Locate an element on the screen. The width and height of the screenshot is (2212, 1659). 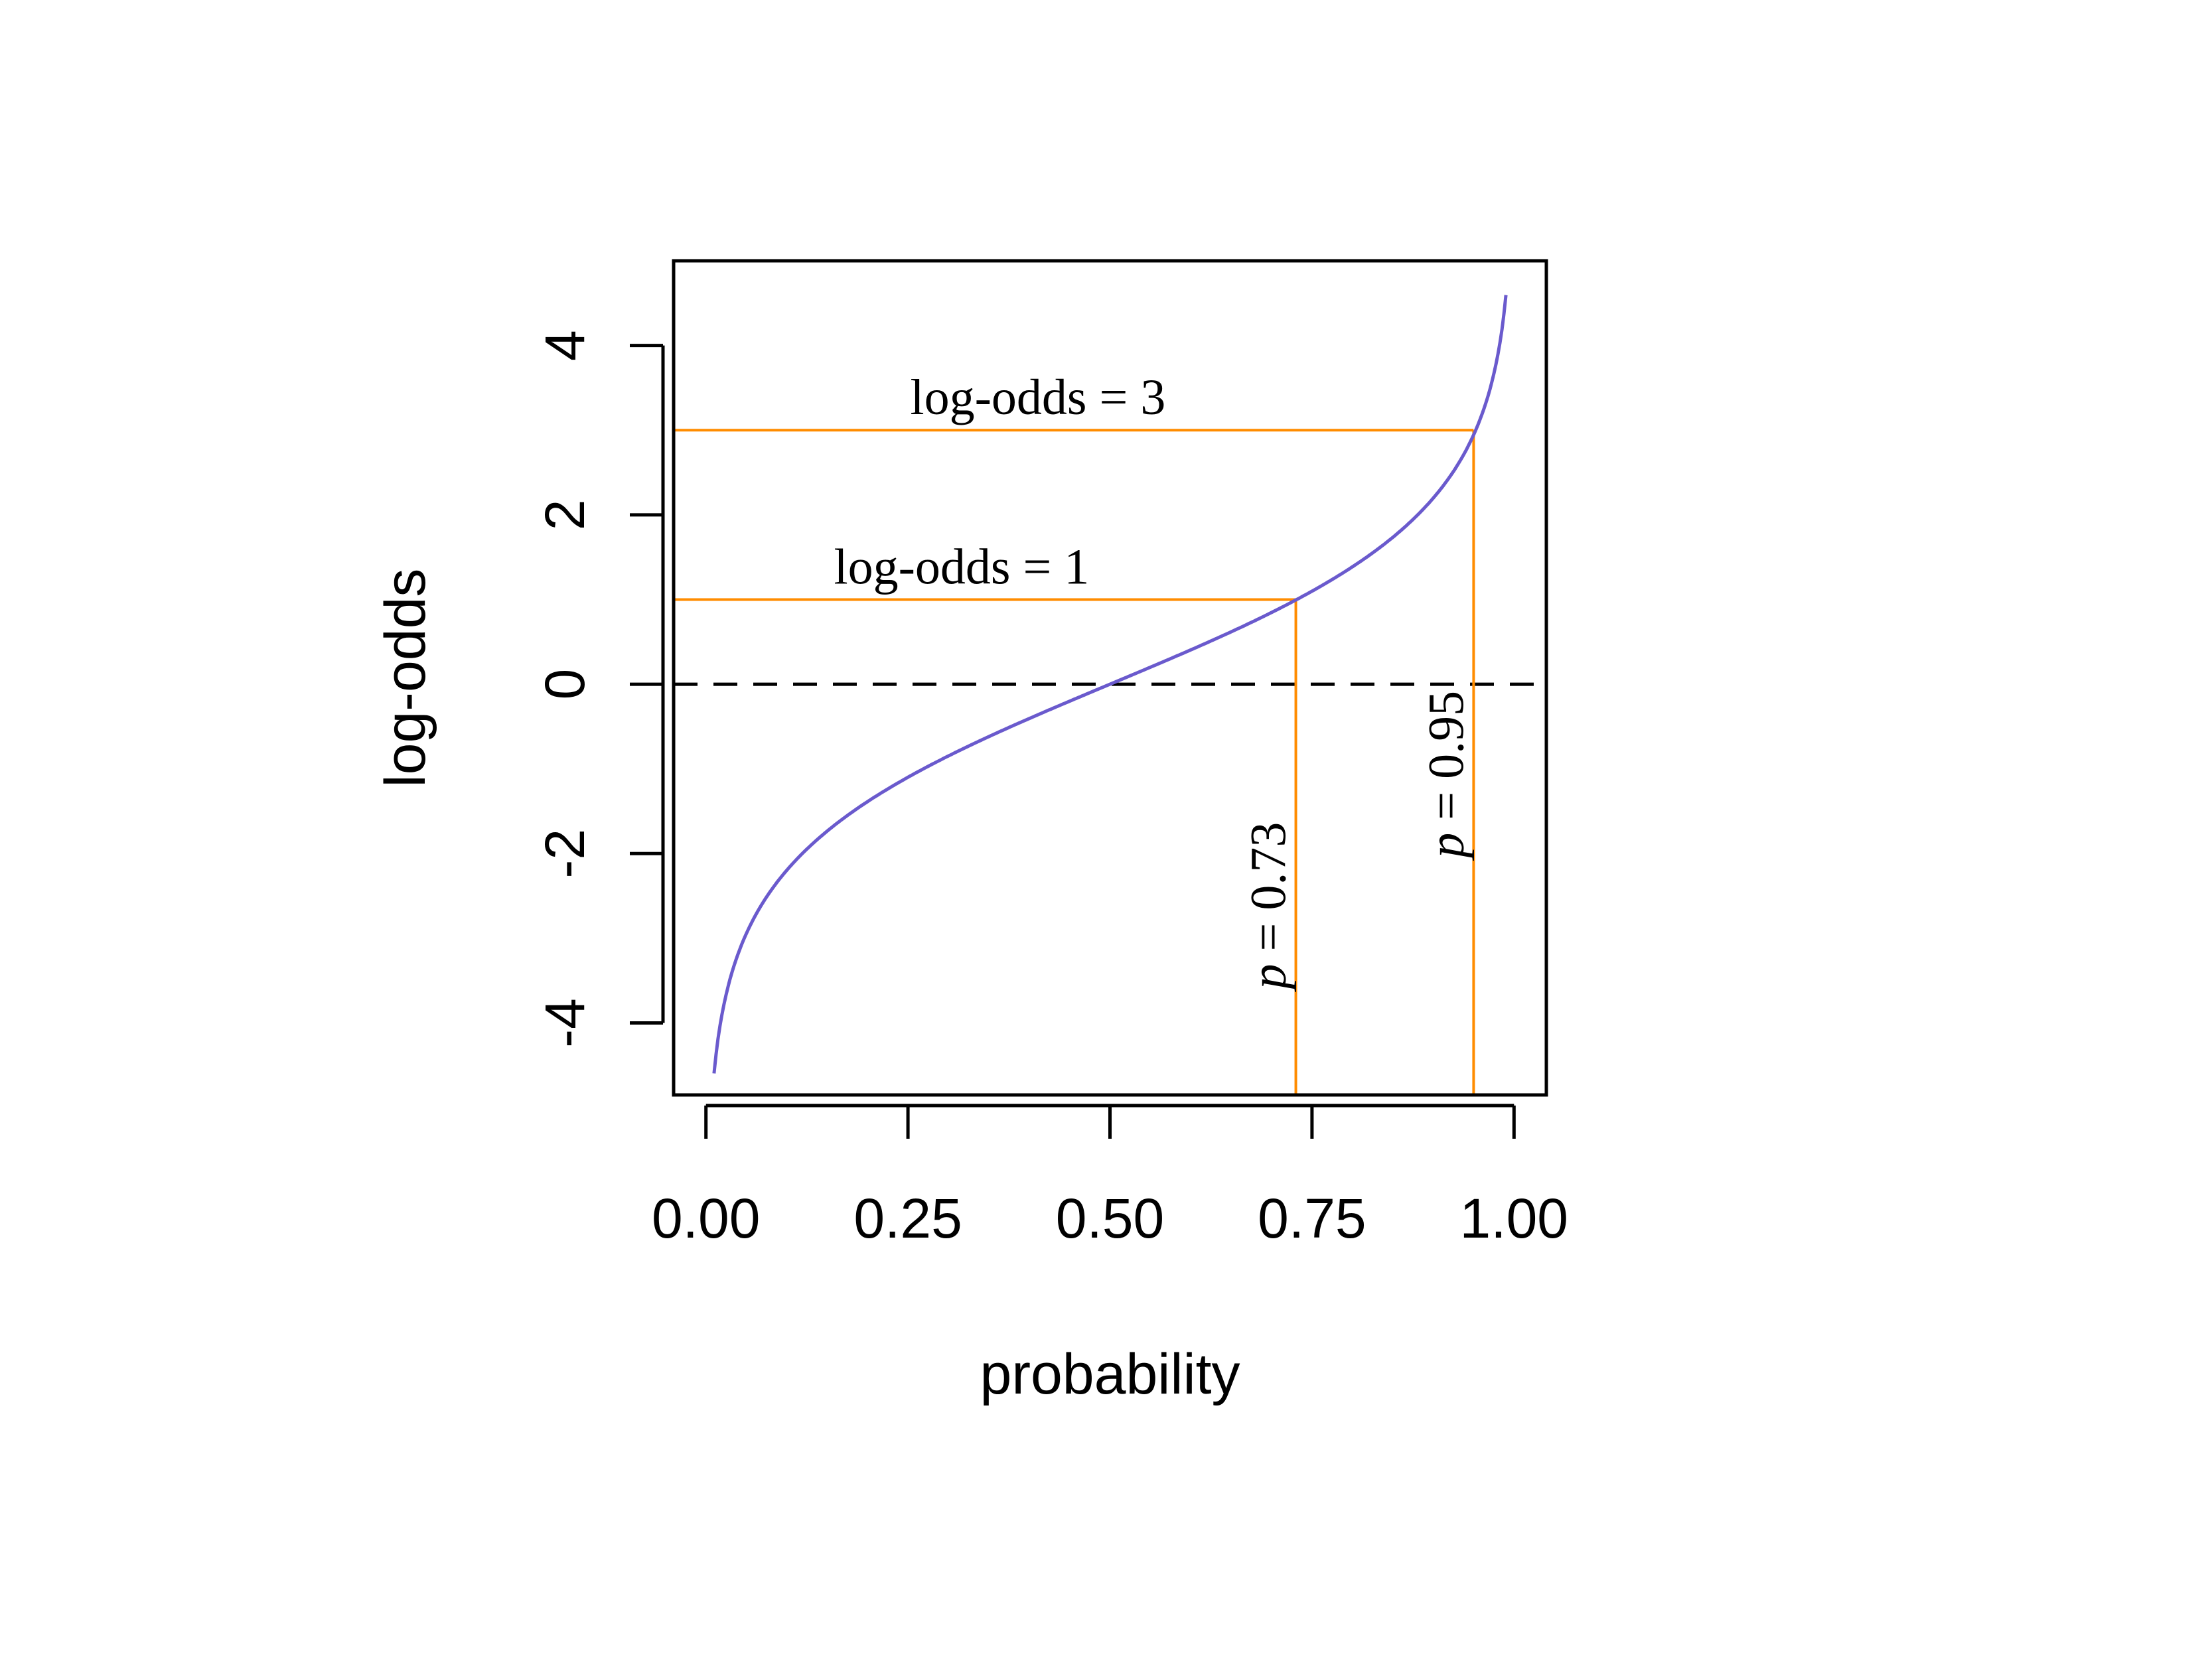
guide-log-odds-label: log-odds = 1 is located at coordinates (962, 567).